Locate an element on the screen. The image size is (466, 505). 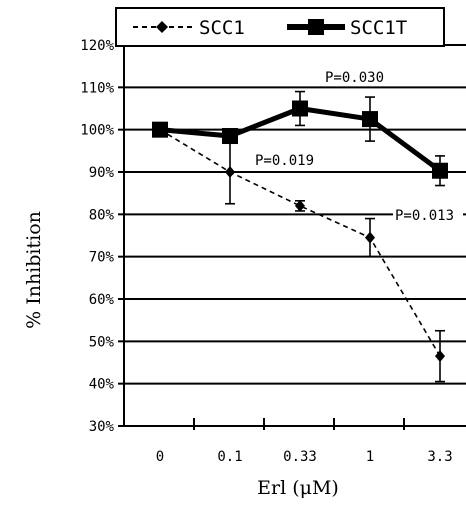
y-tick-label: 120% is located at coordinates (97, 46).